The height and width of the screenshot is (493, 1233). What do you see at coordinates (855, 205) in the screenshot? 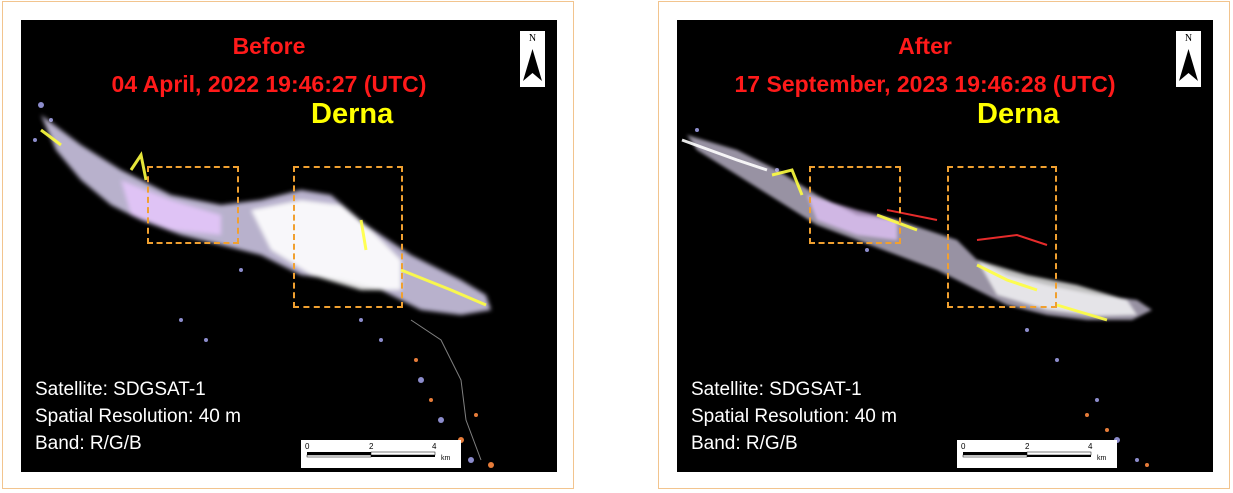
I see `after-highlight-box-west` at bounding box center [855, 205].